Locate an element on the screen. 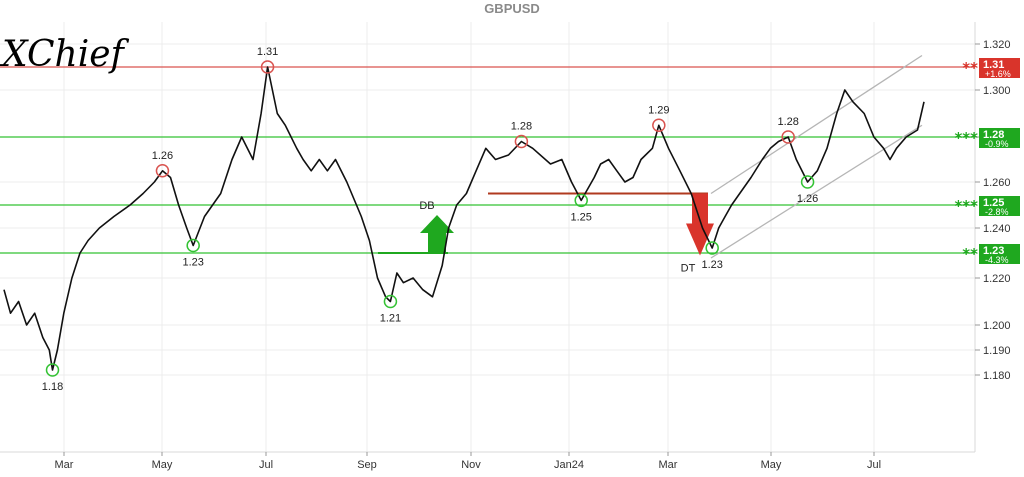 Image resolution: width=1024 pixels, height=477 pixels. chart-title: GBPUSD is located at coordinates (512, 8).